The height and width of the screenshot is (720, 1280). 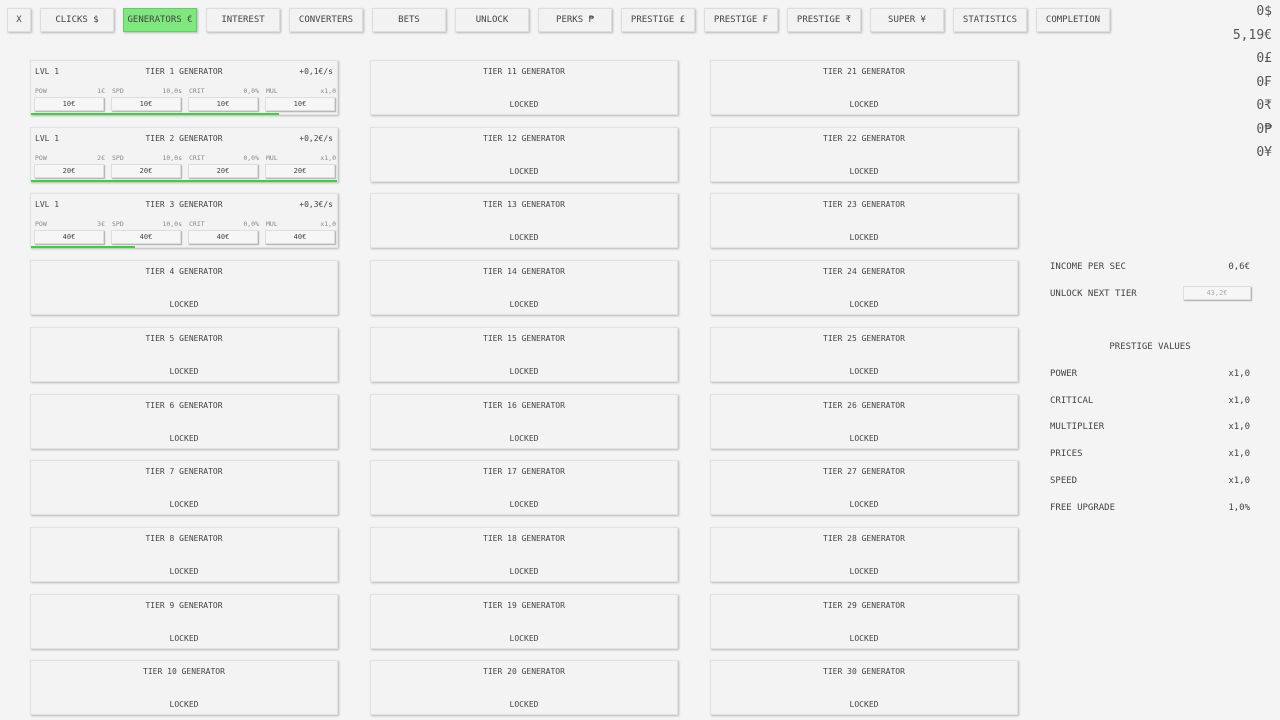 I want to click on upgrade-pow-button: 20€, so click(x=69, y=170).